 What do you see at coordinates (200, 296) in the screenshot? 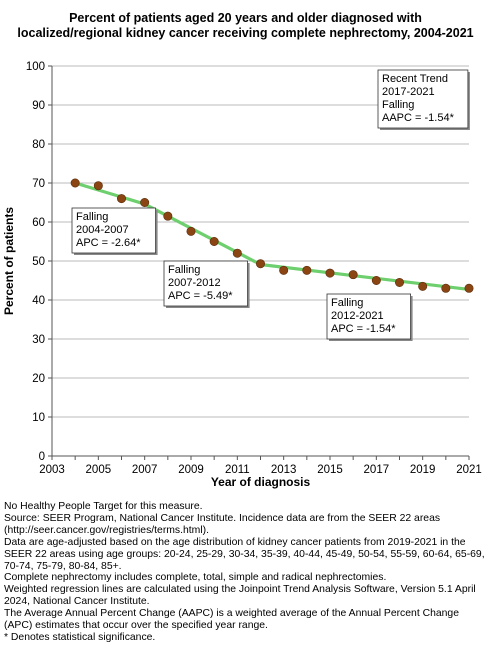
I see `annotation-seg2-line-3: APC = -5.49*` at bounding box center [200, 296].